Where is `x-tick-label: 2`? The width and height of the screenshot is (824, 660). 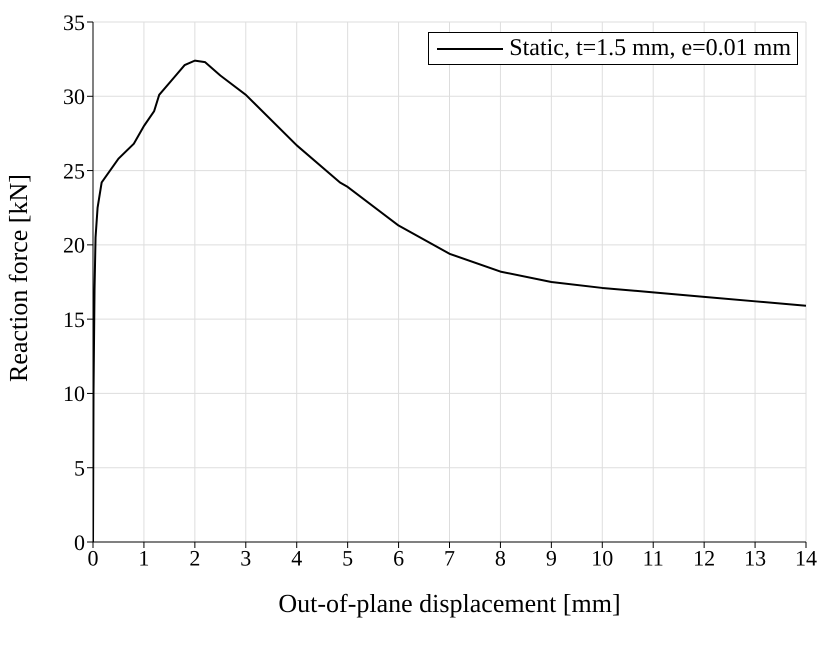 x-tick-label: 2 is located at coordinates (194, 558).